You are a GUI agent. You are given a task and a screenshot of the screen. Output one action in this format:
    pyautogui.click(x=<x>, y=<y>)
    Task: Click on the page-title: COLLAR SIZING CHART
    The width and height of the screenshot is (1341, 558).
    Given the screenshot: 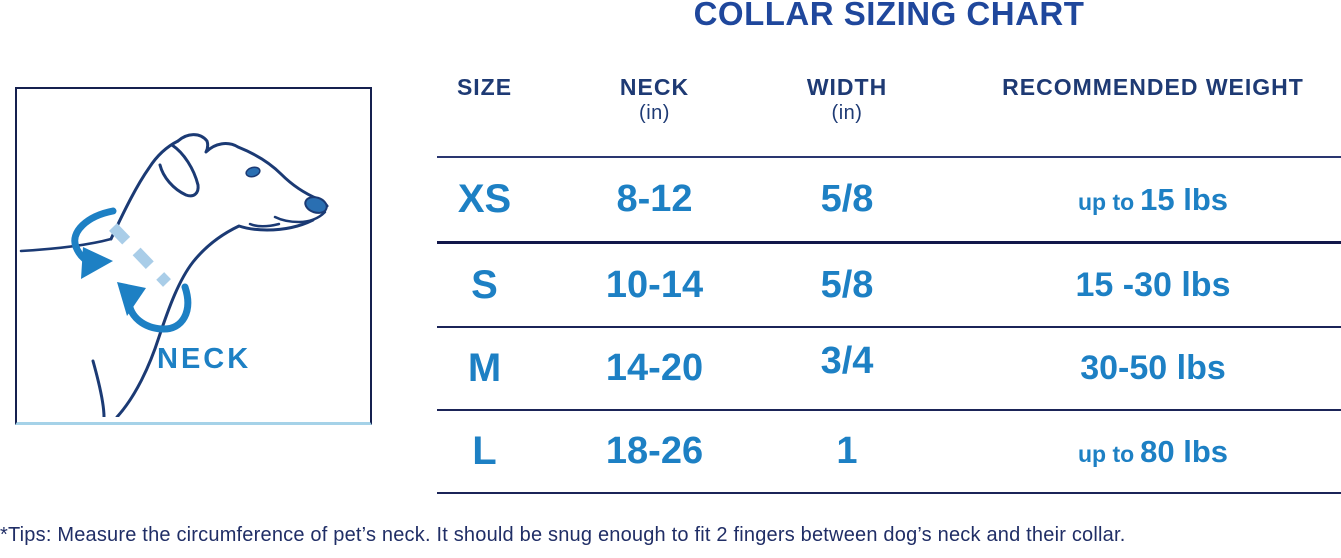 What is the action you would take?
    pyautogui.click(x=889, y=16)
    